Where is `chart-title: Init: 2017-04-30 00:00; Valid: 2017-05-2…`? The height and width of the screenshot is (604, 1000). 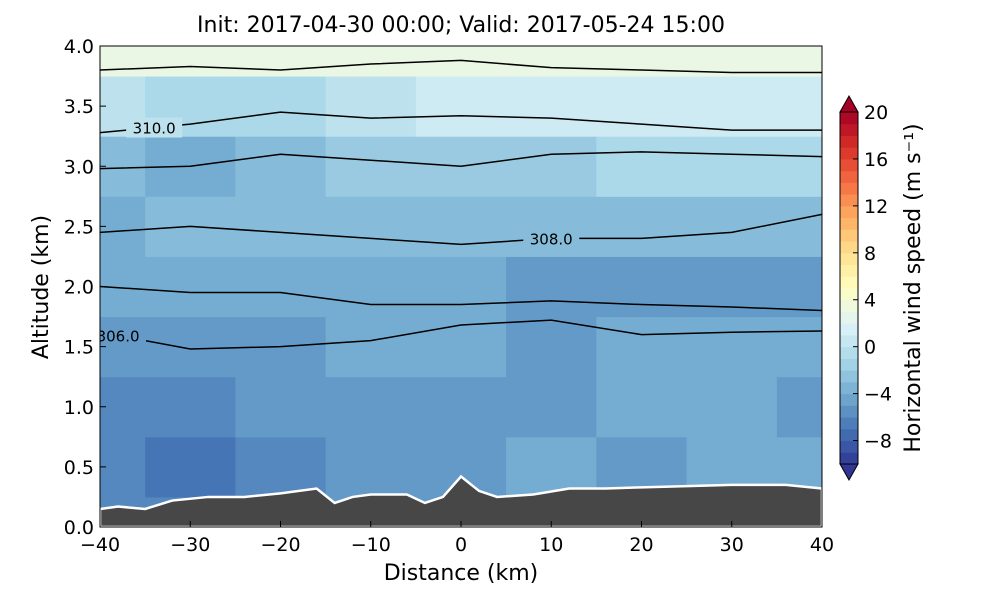 chart-title: Init: 2017-04-30 00:00; Valid: 2017-05-2… is located at coordinates (461, 25).